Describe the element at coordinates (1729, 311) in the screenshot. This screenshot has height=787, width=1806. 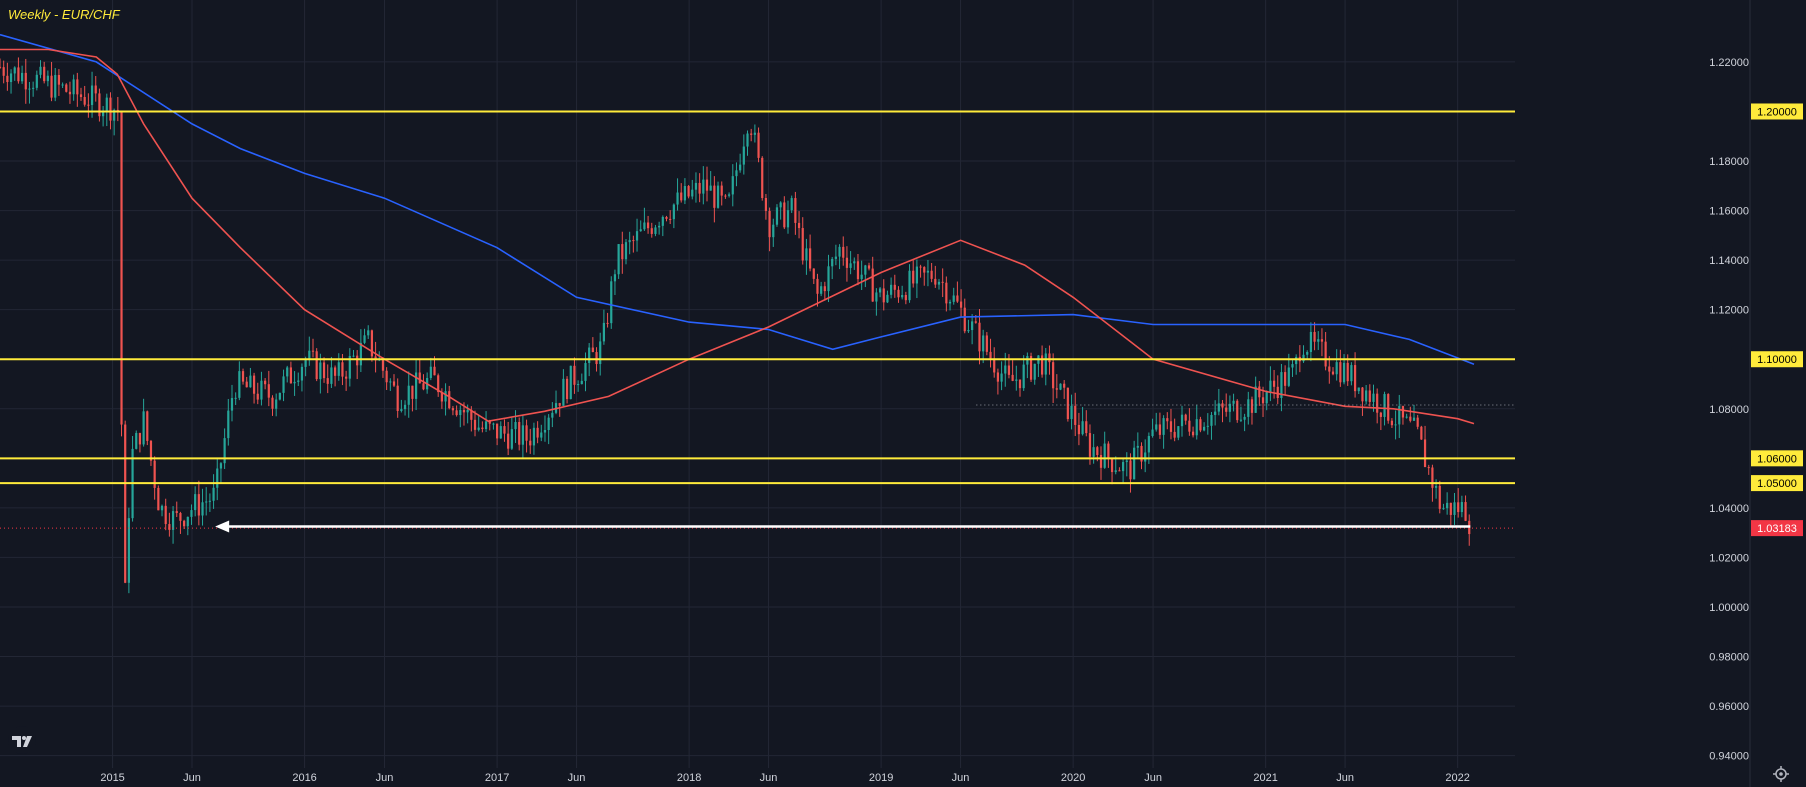
I see `y-tick-label: 1.12000` at that location.